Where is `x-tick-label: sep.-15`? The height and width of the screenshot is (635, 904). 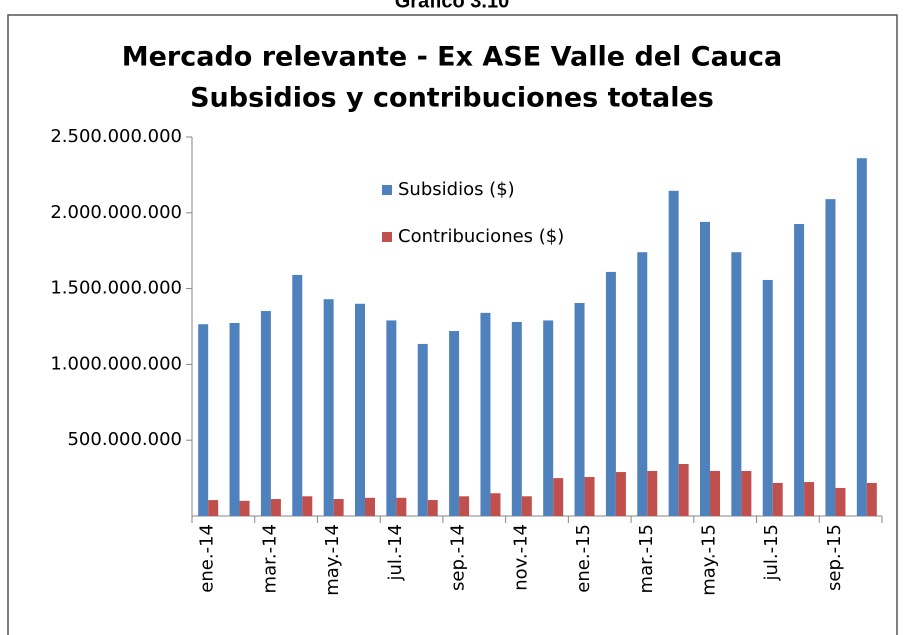
x-tick-label: sep.-15 is located at coordinates (834, 557).